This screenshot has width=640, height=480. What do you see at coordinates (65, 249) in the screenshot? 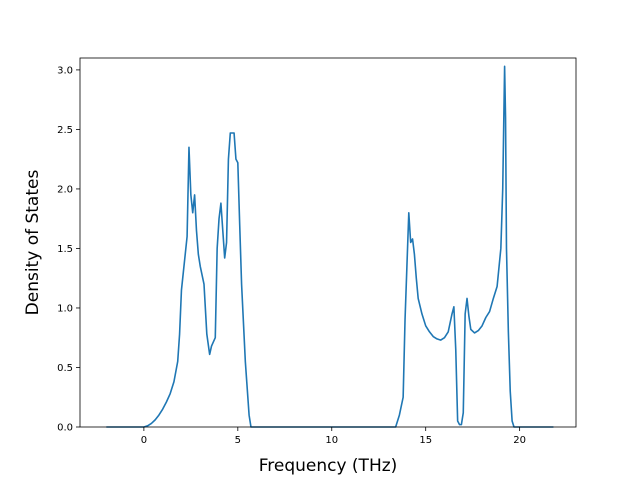
I see `y-tick-label: 1.5` at bounding box center [65, 249].